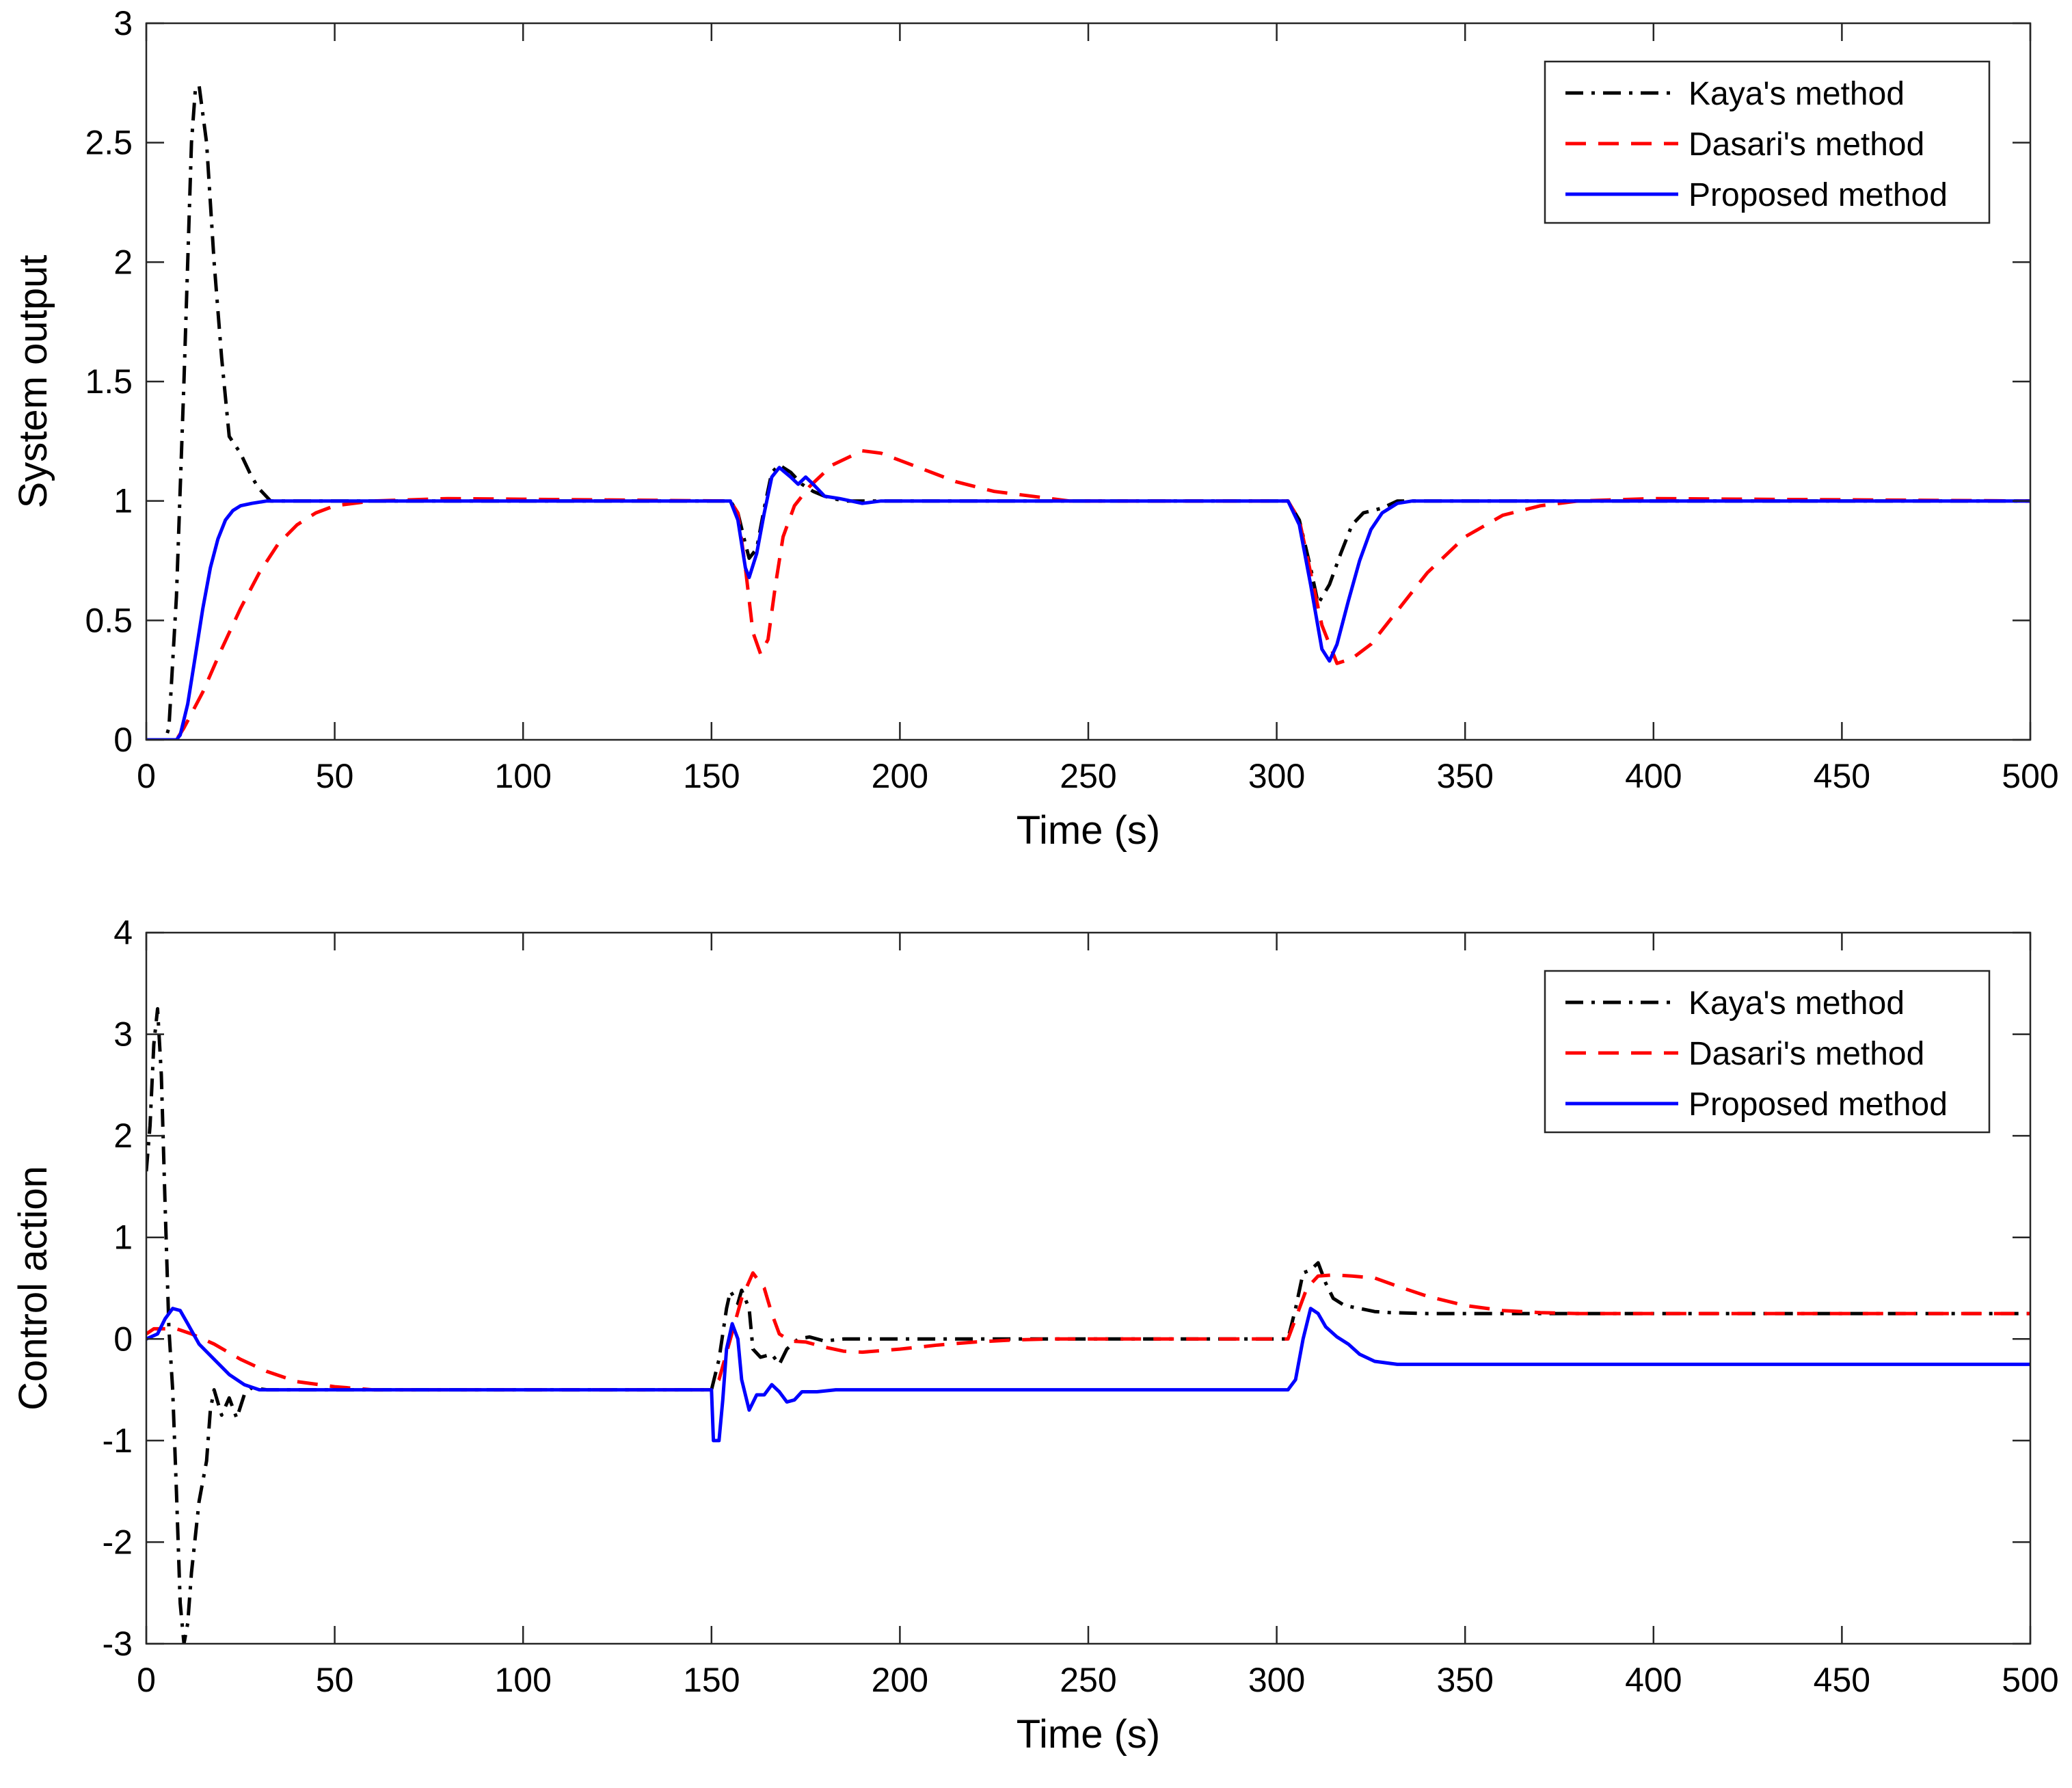 The image size is (2072, 1788). Describe the element at coordinates (118, 1441) in the screenshot. I see `plot1-y-tick-label-2: -1` at that location.